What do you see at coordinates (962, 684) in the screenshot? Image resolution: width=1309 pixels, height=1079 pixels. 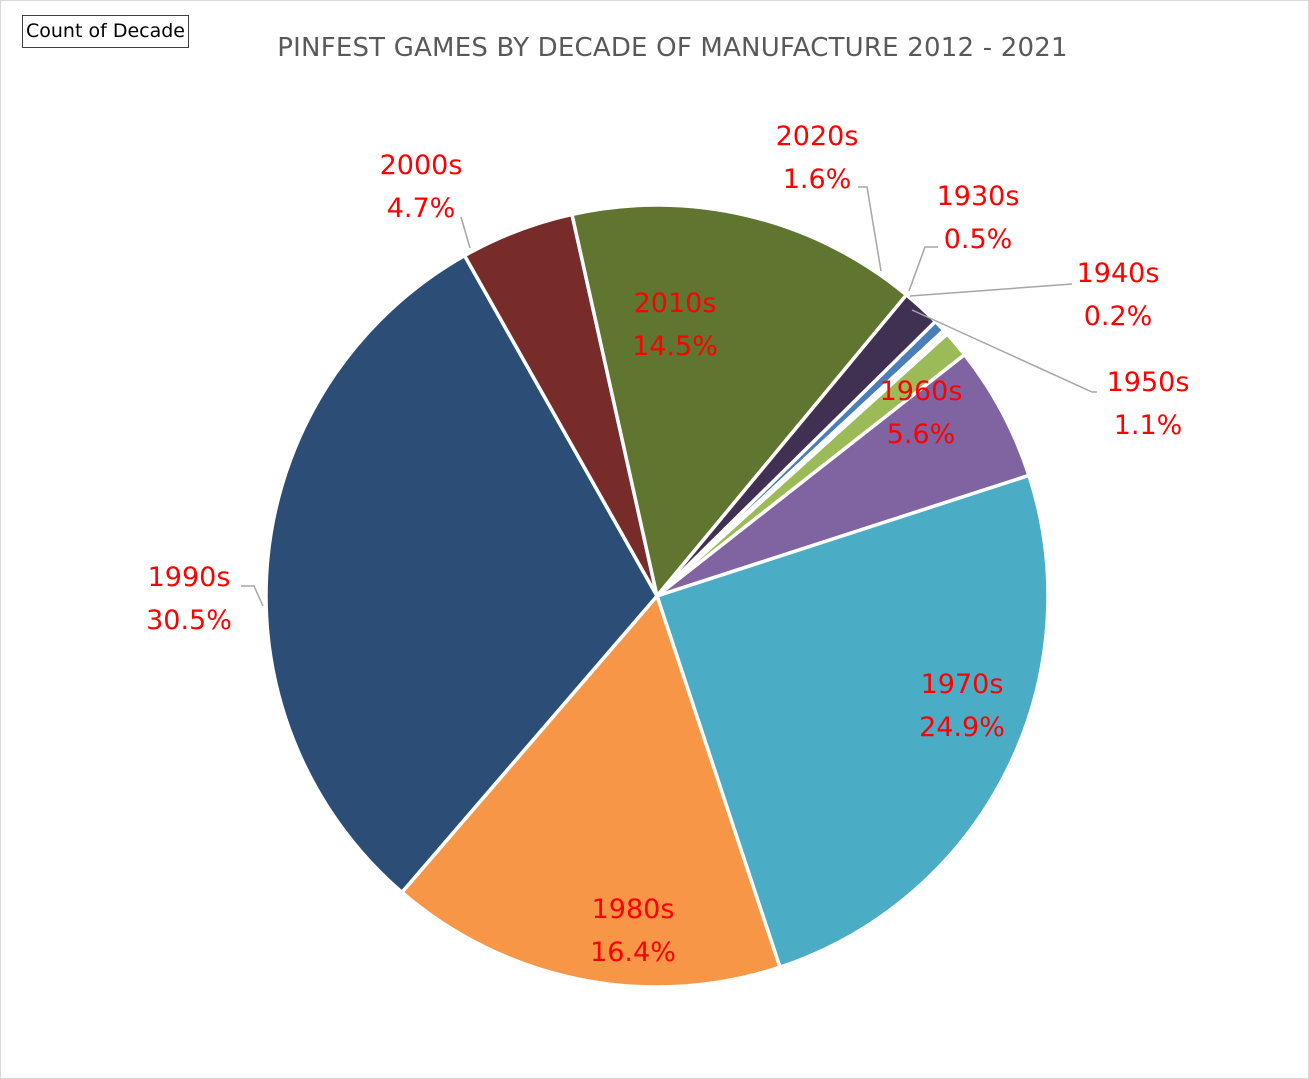 I see `data-label-category-1970s: 1970s` at bounding box center [962, 684].